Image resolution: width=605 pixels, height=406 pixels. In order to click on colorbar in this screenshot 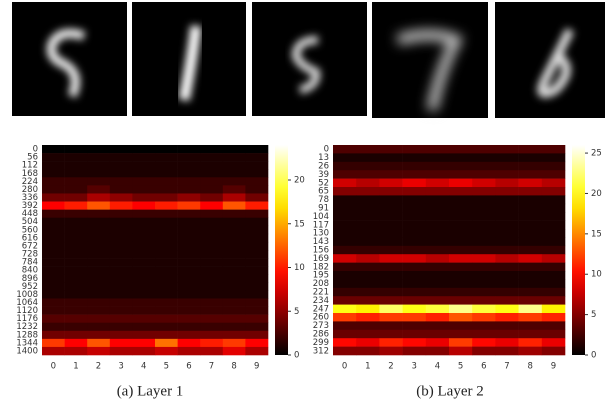, I will do `click(281, 250)`.